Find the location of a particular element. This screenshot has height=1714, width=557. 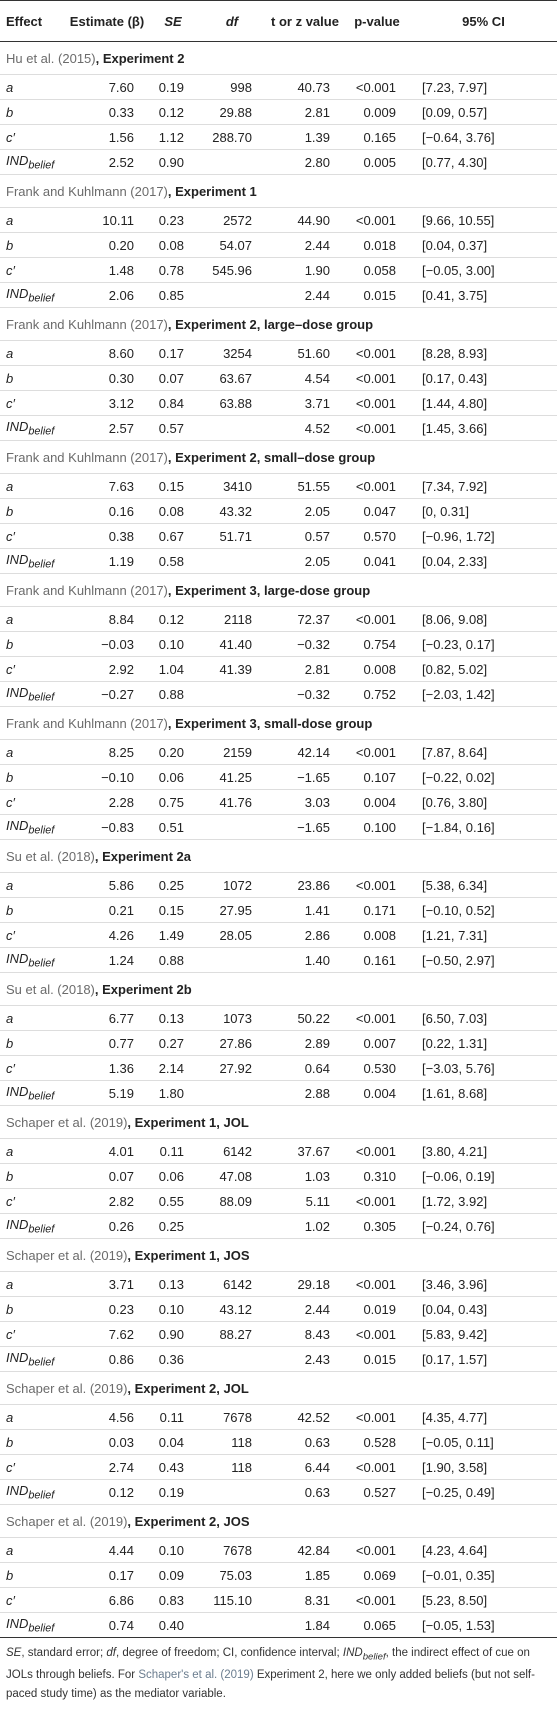

ci-cell: [3.80, 4.21] is located at coordinates (483, 1151).